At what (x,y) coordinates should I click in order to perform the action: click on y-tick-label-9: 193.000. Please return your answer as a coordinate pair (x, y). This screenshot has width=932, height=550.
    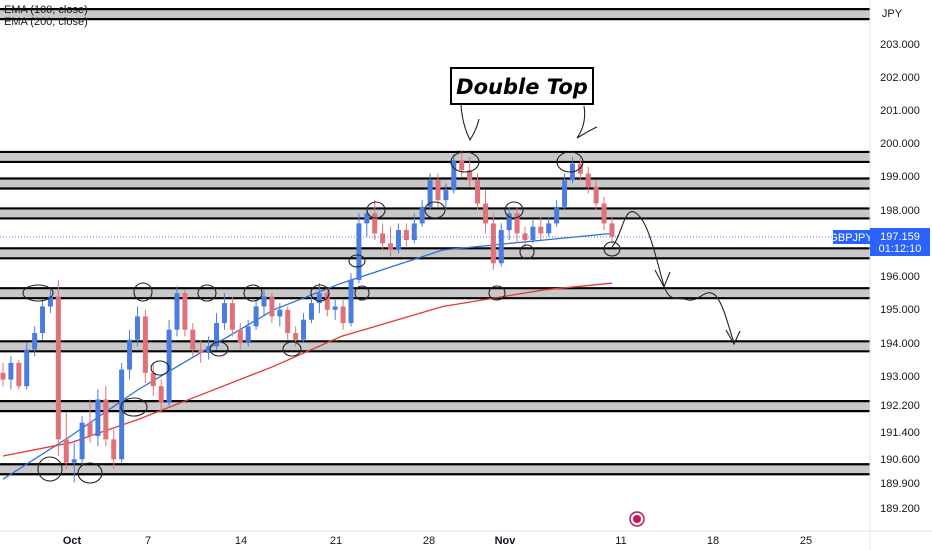
    Looking at the image, I should click on (900, 377).